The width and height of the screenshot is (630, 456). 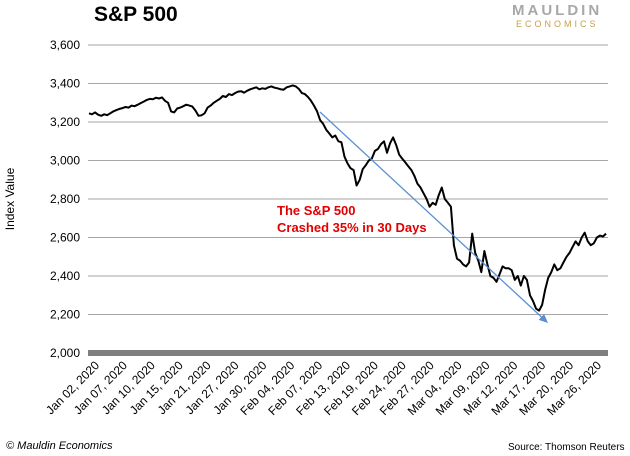 What do you see at coordinates (543, 318) in the screenshot?
I see `annotation-arrow-head` at bounding box center [543, 318].